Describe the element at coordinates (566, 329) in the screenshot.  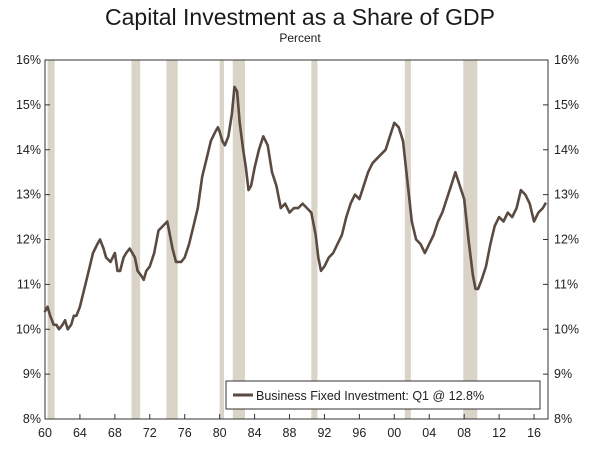
I see `y-tick-label-right: 10%` at that location.